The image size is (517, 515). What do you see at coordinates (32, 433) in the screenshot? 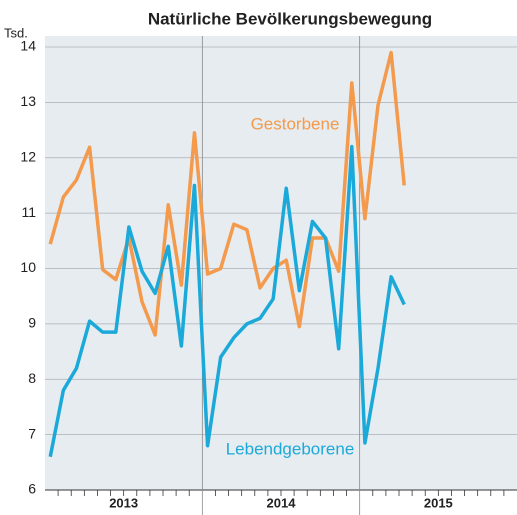
I see `y-tick-label: 7` at bounding box center [32, 433].